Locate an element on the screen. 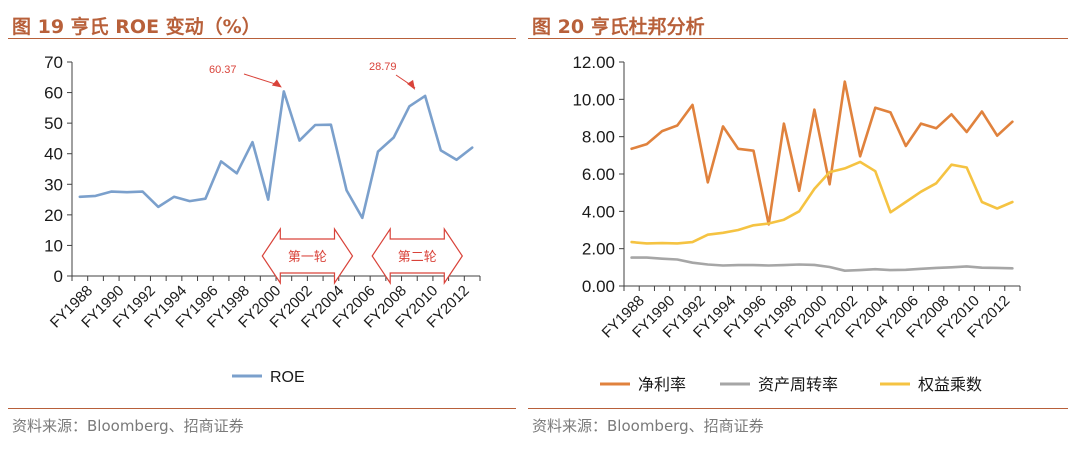  y-tick-label: 30 is located at coordinates (53, 184).